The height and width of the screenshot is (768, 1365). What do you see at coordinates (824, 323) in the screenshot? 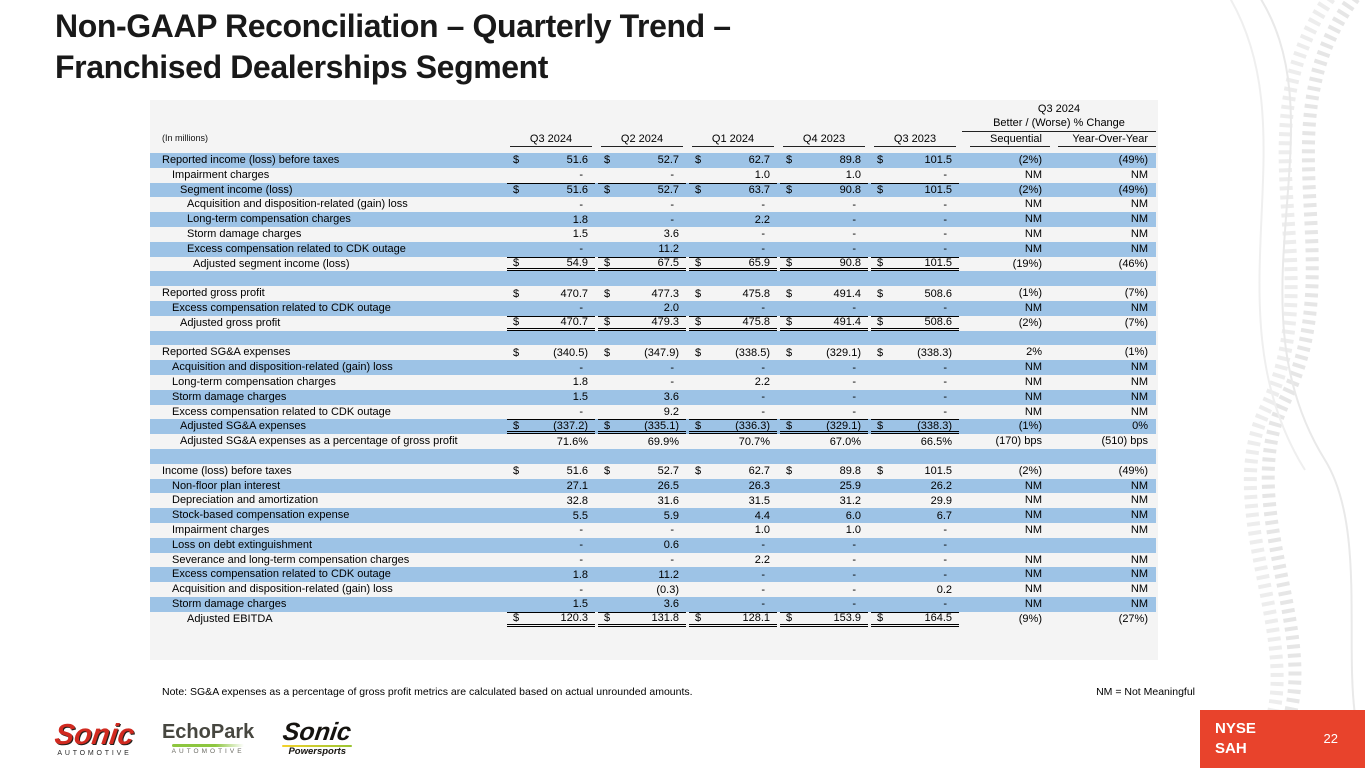
I see `value-cell: $491.4` at bounding box center [824, 323].